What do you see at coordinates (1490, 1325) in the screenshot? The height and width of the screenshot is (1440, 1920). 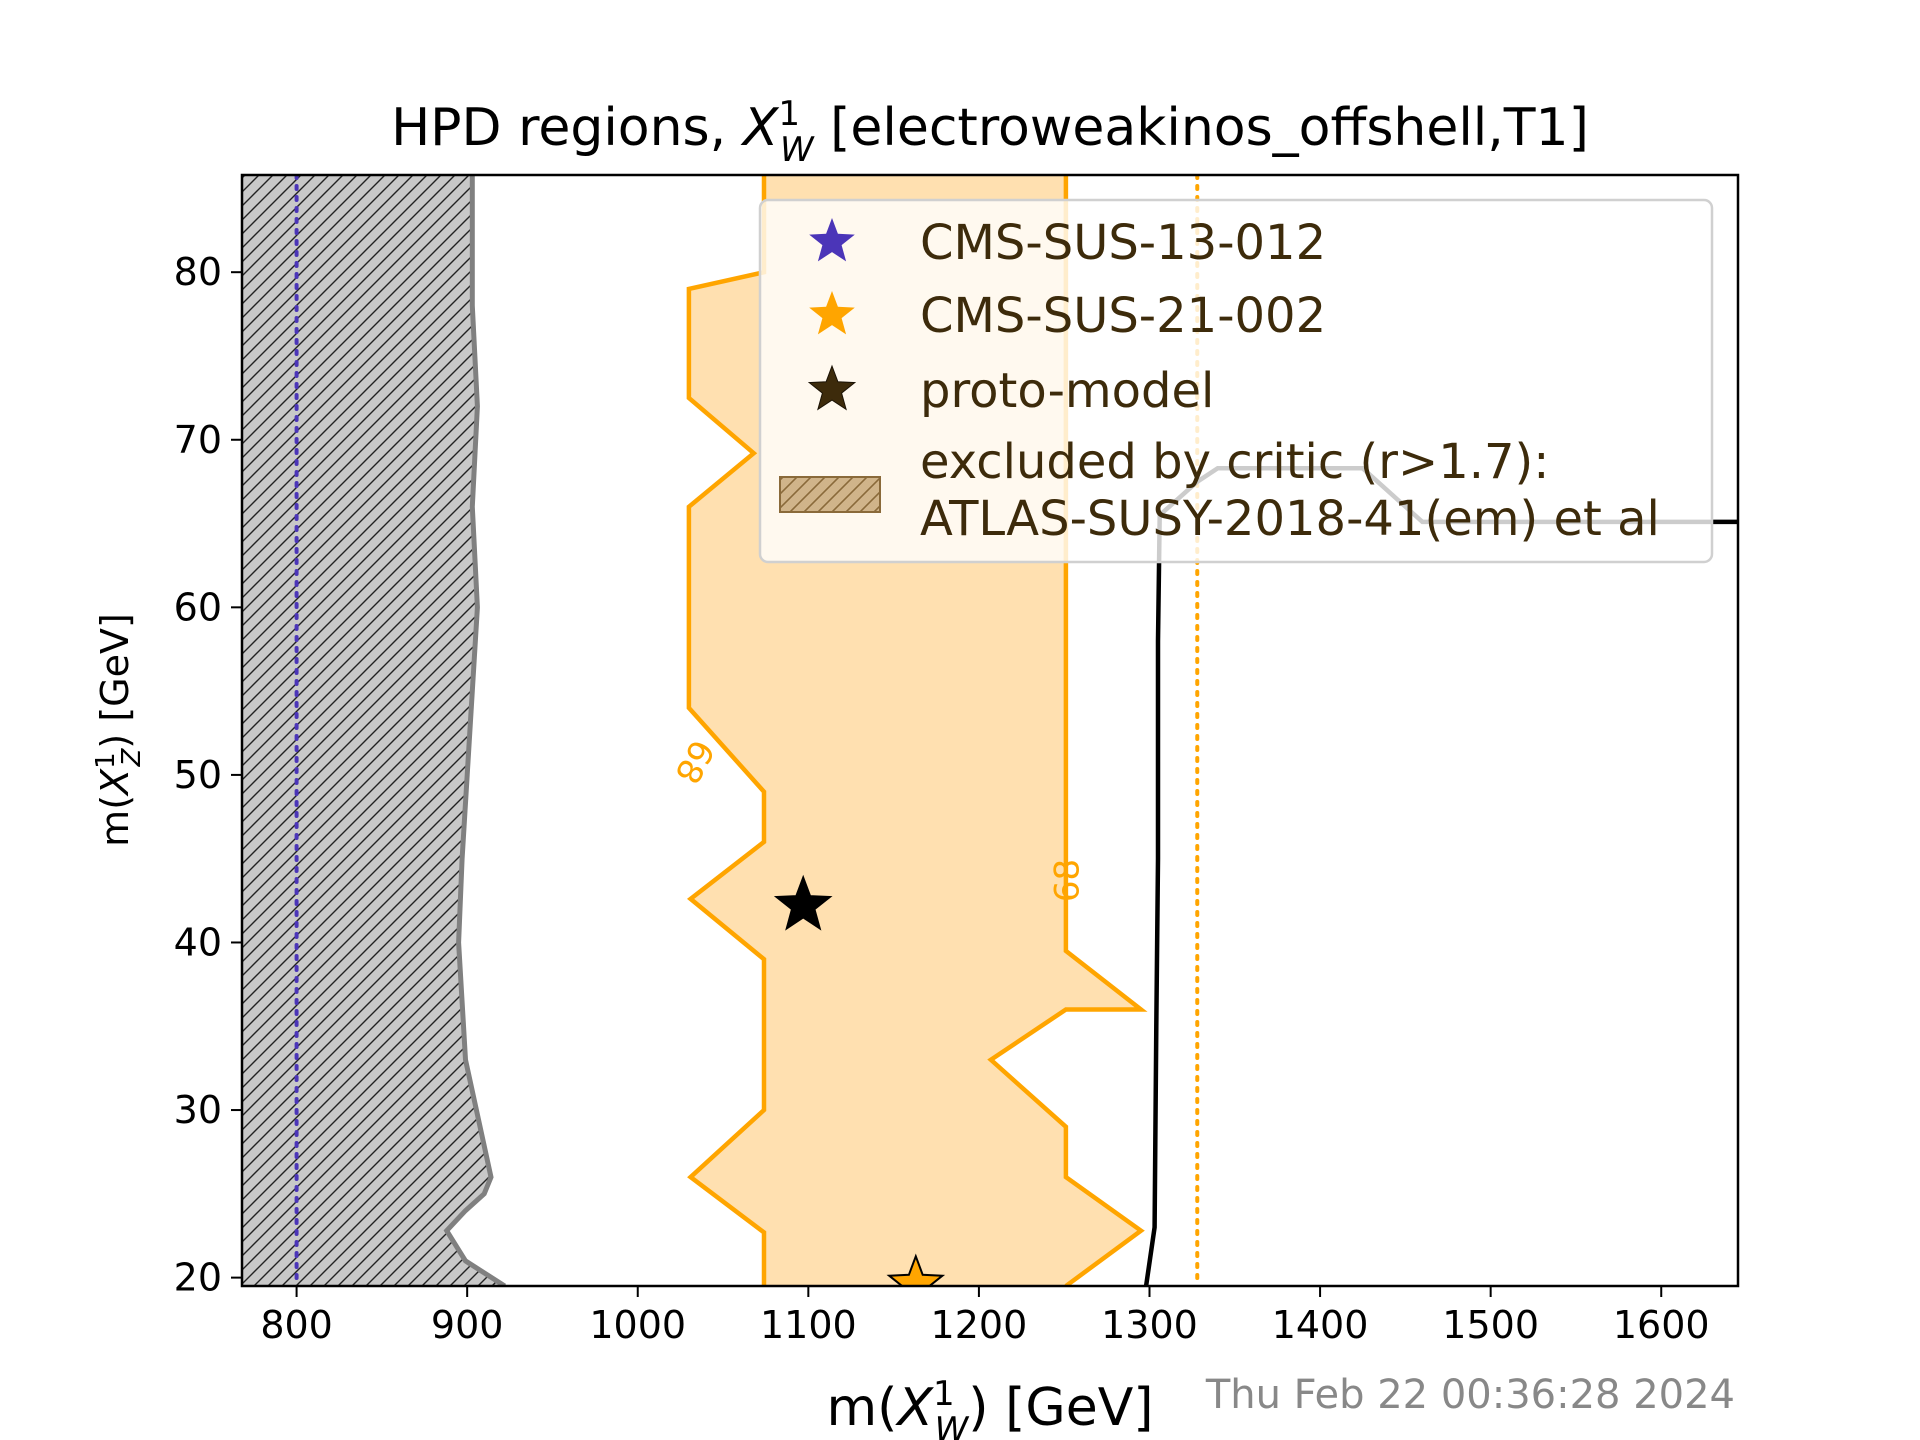 I see `x-tick-label: 1500` at bounding box center [1490, 1325].